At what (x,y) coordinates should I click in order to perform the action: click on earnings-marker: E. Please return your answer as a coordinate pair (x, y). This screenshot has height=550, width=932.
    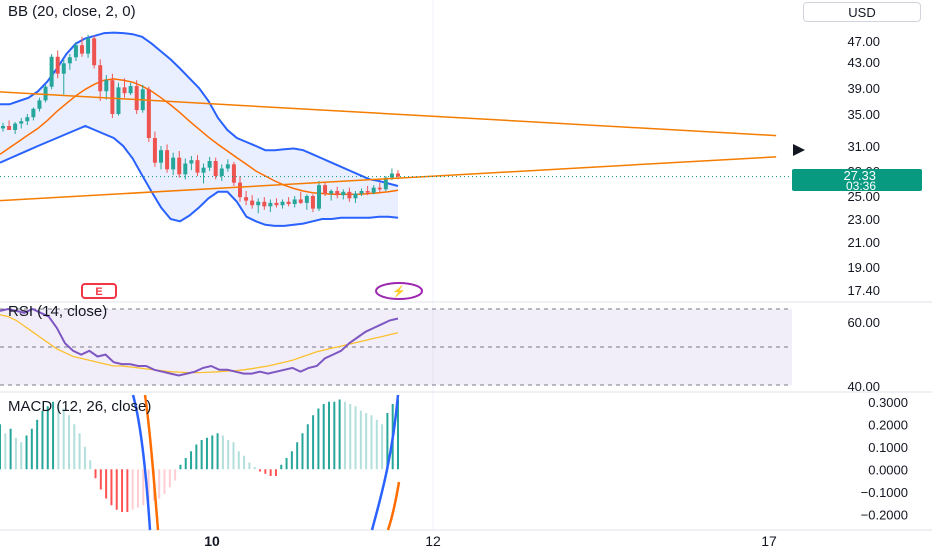
    Looking at the image, I should click on (99, 291).